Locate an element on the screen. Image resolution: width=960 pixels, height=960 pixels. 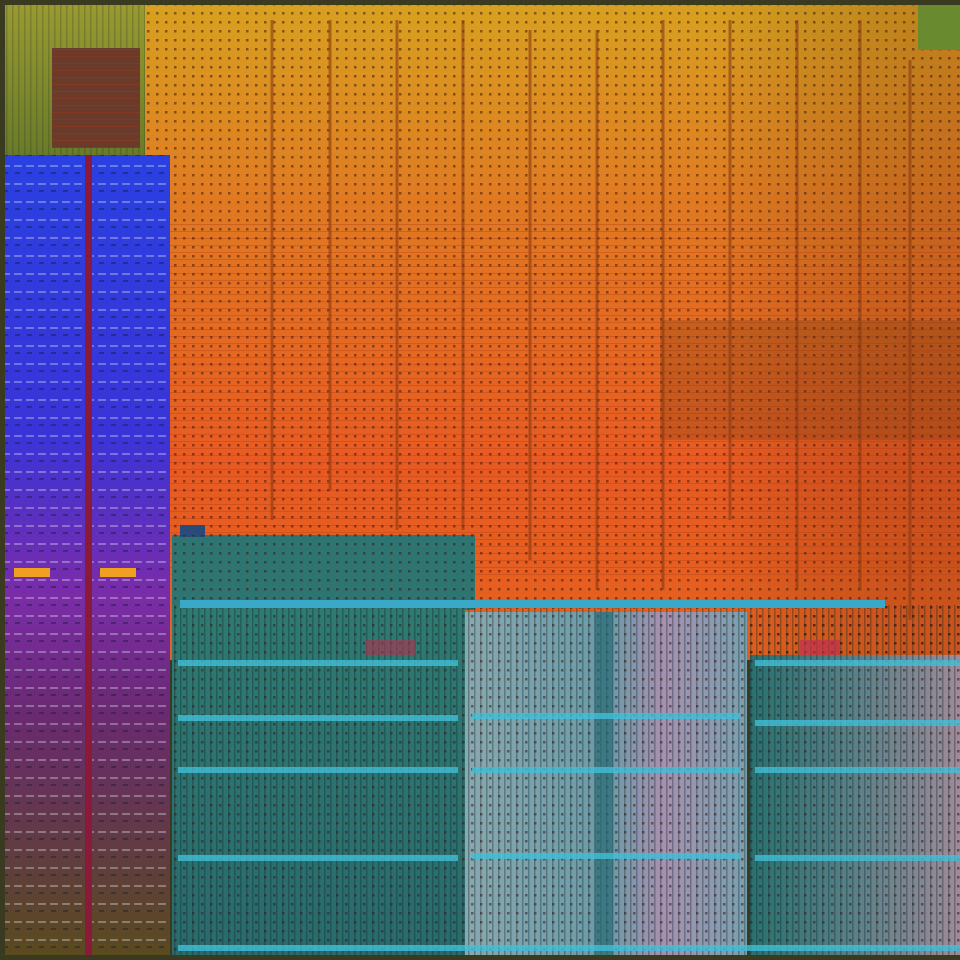
column-gap is located at coordinates (88, 555).